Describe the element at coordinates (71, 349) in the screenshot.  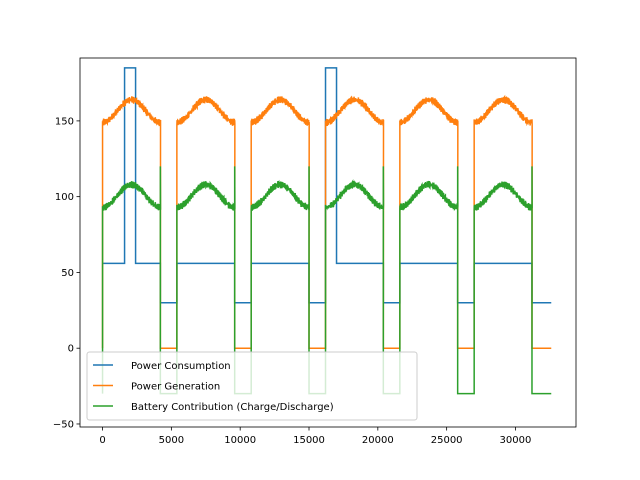
I see `y-tick-label: 0` at that location.